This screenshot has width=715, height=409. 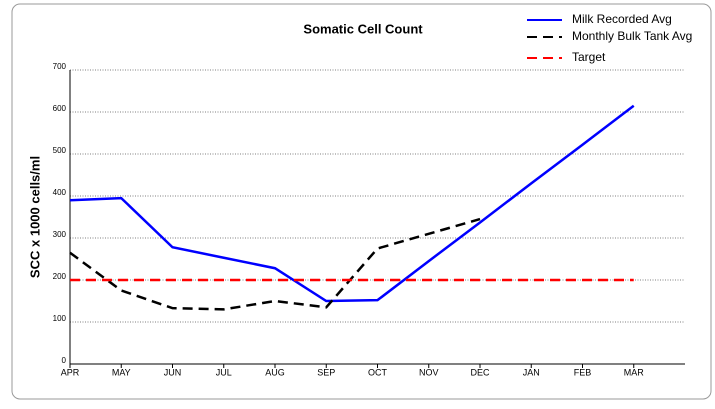 What do you see at coordinates (64, 360) in the screenshot?
I see `y-tick-label: 0` at bounding box center [64, 360].